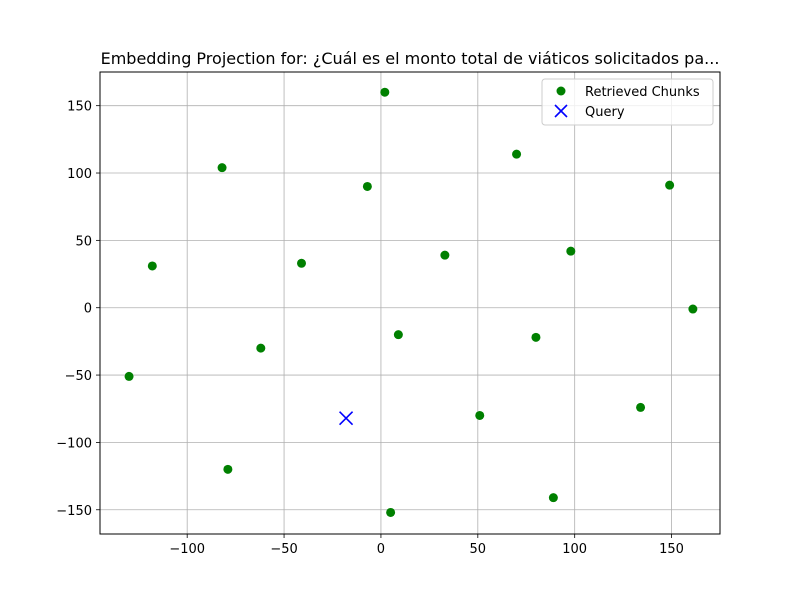 This screenshot has height=600, width=800. What do you see at coordinates (88, 309) in the screenshot?
I see `y-tick-label: 0` at bounding box center [88, 309].